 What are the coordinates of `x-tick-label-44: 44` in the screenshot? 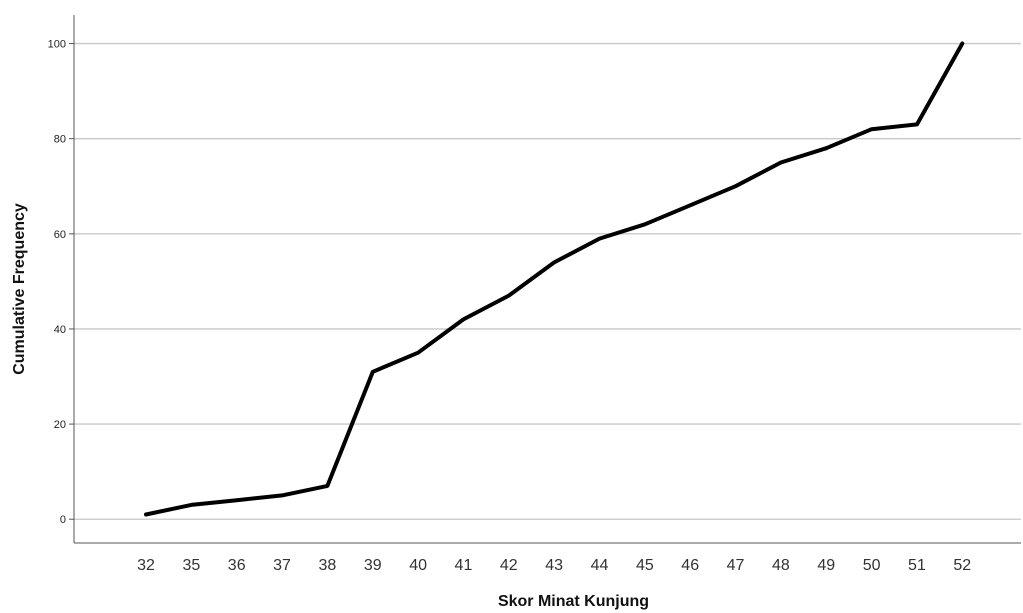 It's located at (600, 565).